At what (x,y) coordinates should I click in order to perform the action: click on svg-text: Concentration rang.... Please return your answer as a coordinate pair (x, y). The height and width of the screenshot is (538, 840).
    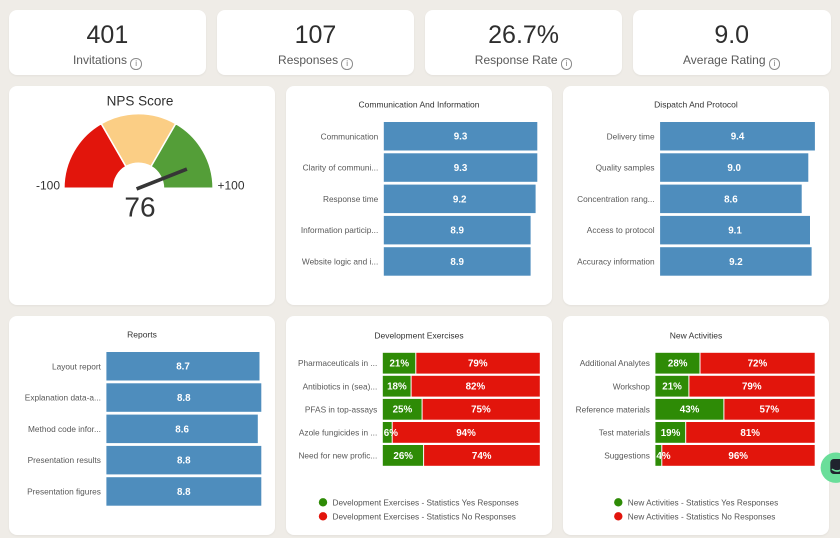
    Looking at the image, I should click on (615, 198).